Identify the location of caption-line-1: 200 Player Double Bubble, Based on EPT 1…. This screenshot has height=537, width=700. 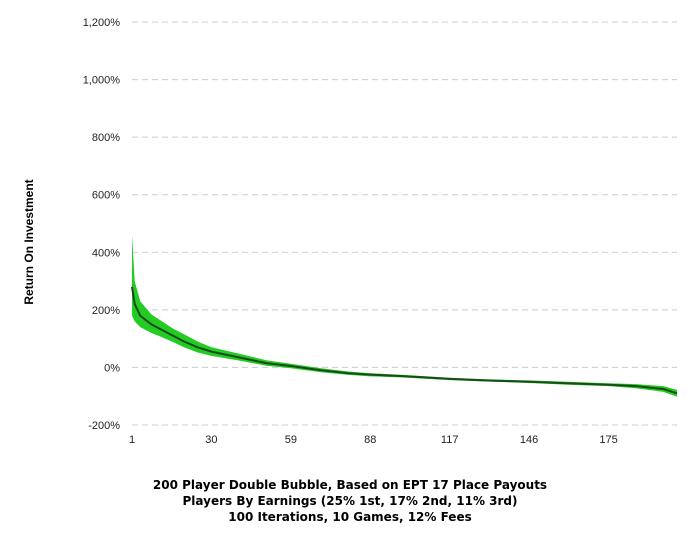
(350, 485).